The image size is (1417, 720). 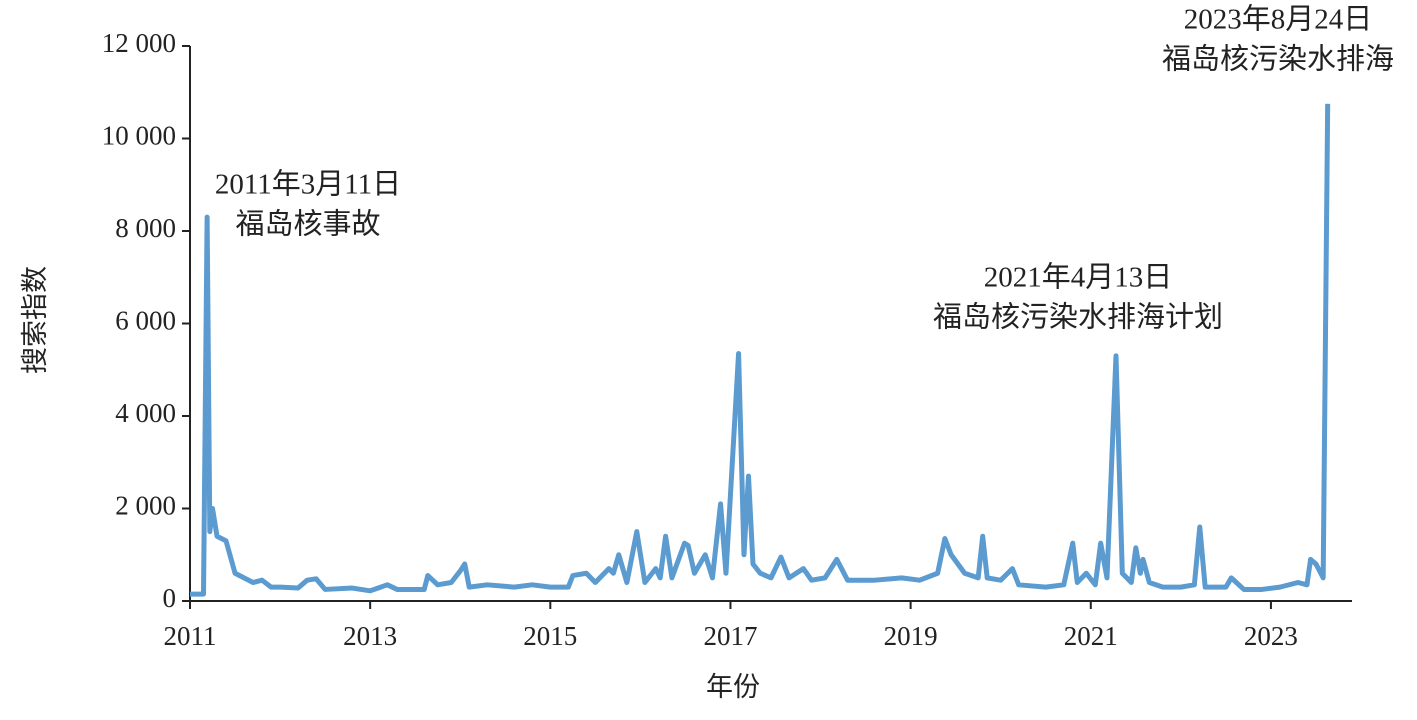 I want to click on y-tick-label: 12 000, so click(x=139, y=43).